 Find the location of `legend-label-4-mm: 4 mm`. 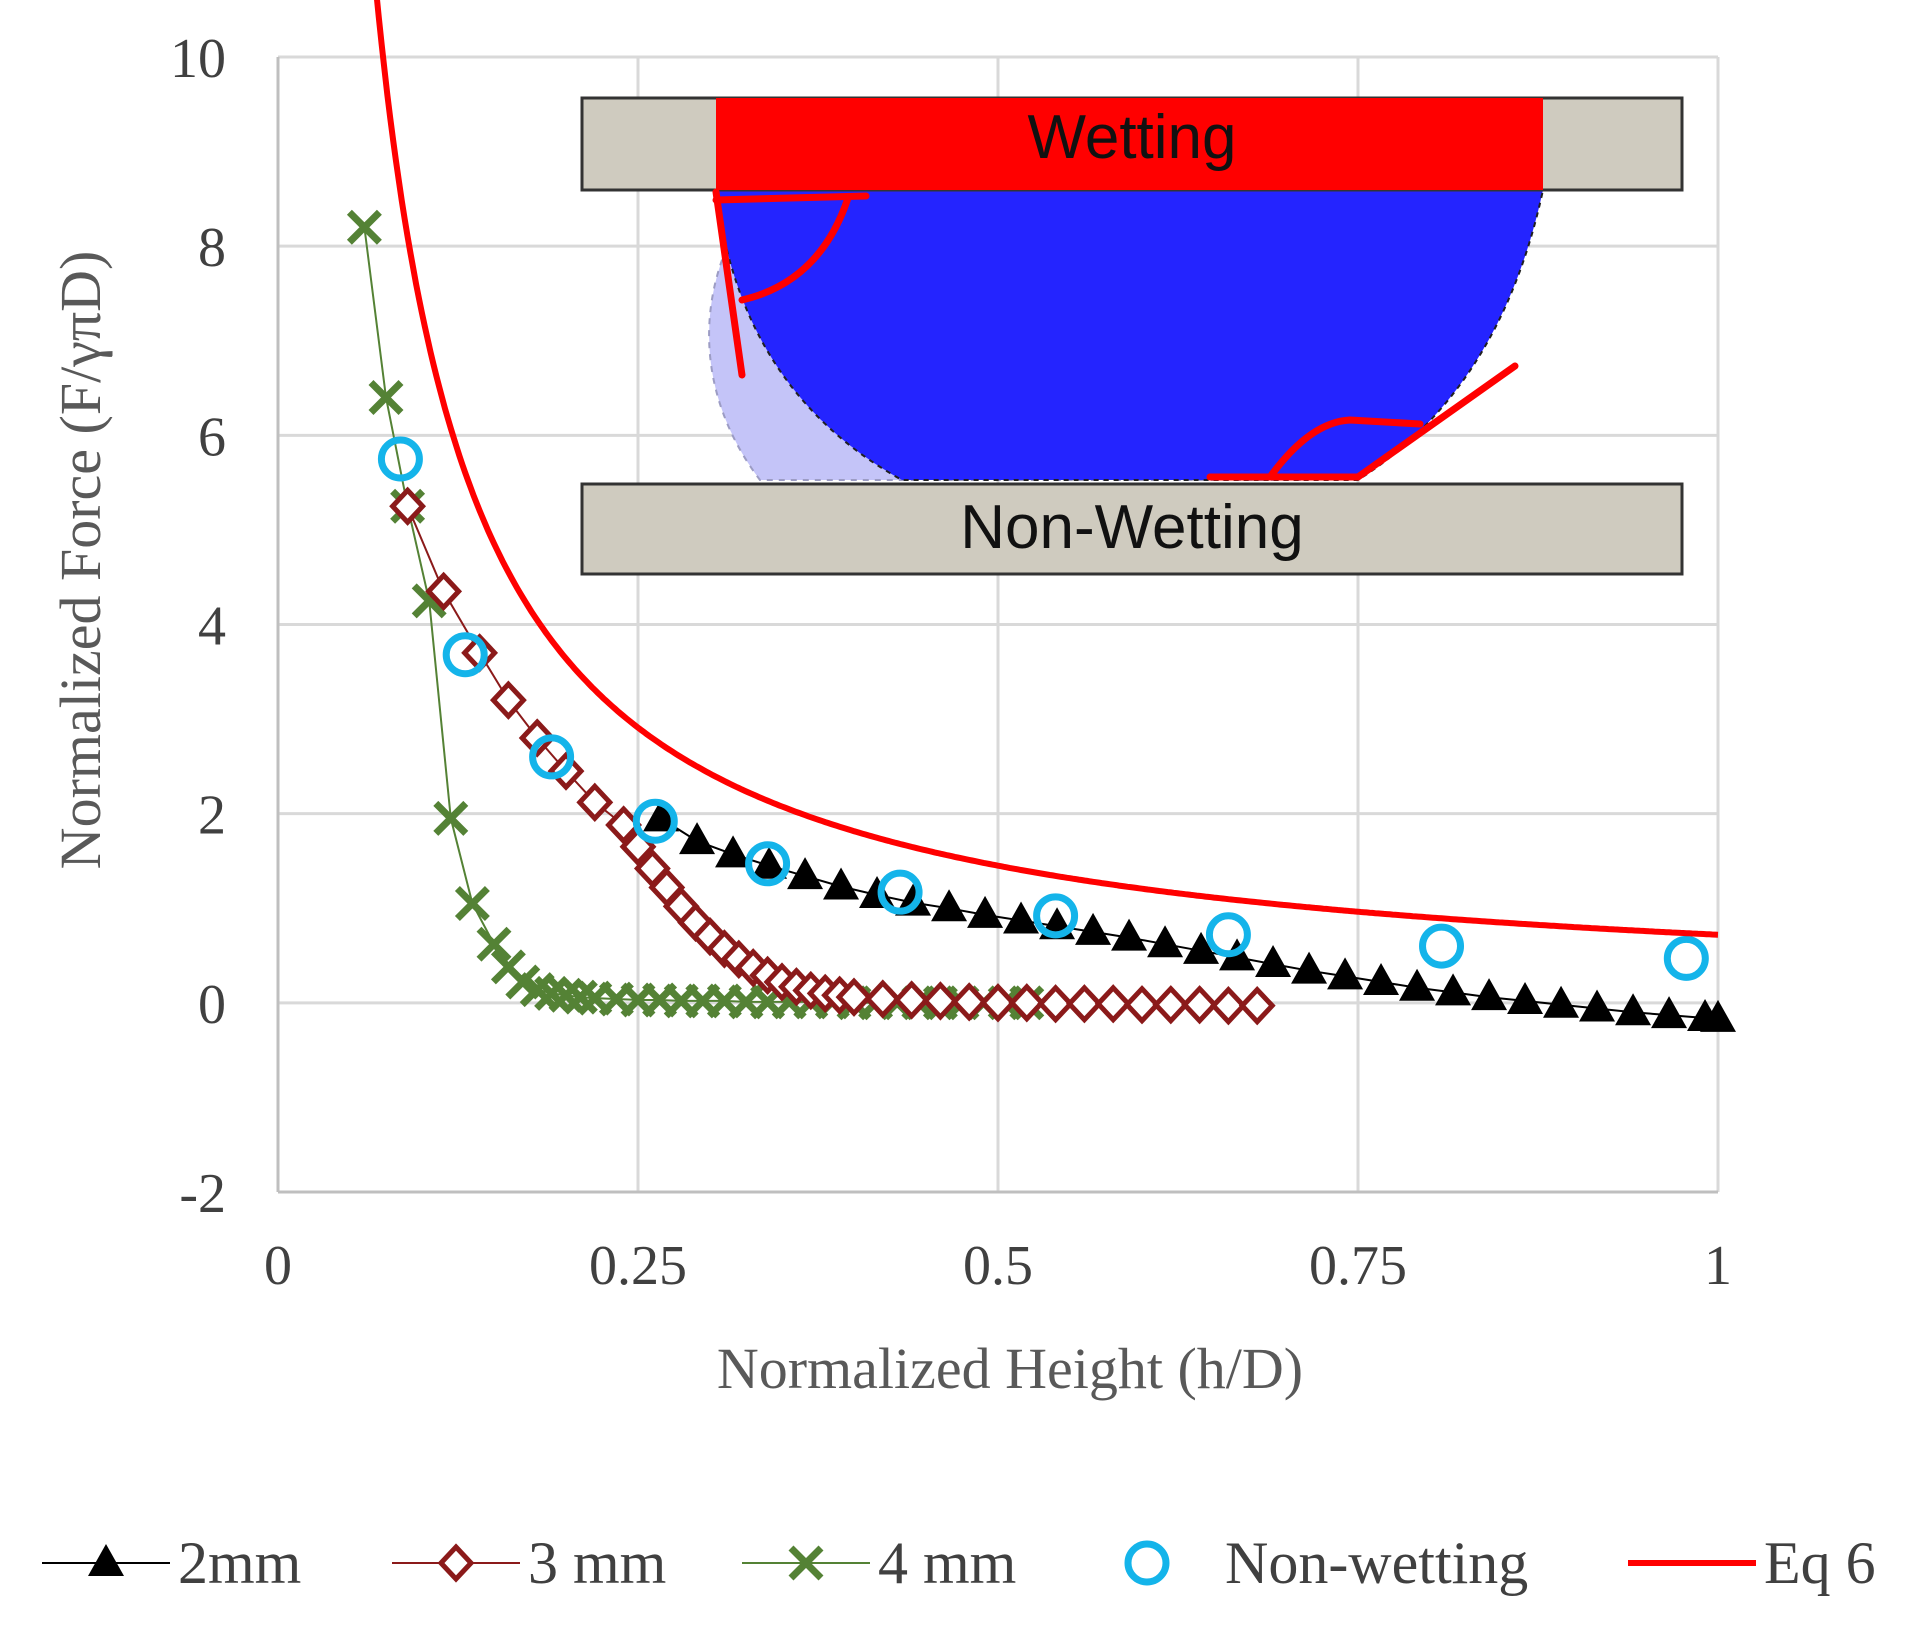

legend-label-4-mm: 4 mm is located at coordinates (947, 1563).